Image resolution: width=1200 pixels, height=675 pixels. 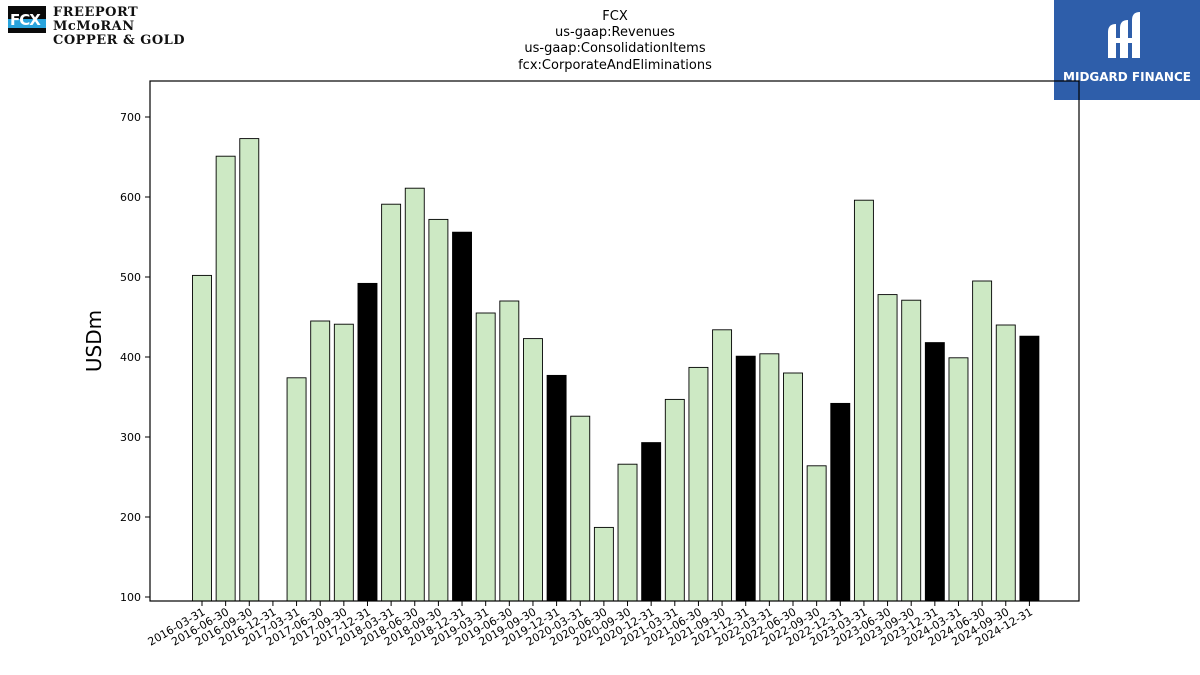 What do you see at coordinates (27, 23) in the screenshot?
I see `logo-stripe` at bounding box center [27, 23].